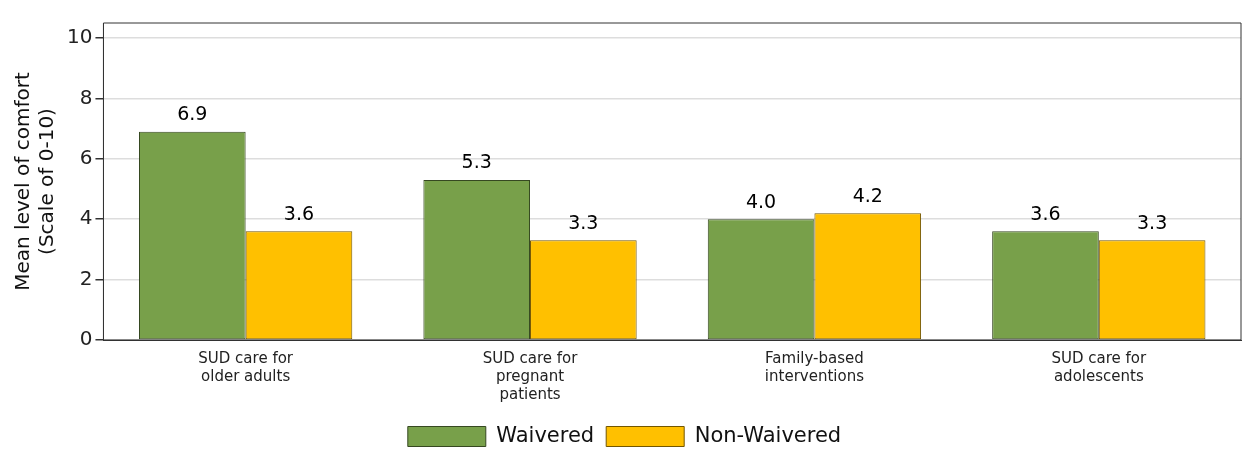  What do you see at coordinates (545, 434) in the screenshot?
I see `legend-label: Waivered` at bounding box center [545, 434].